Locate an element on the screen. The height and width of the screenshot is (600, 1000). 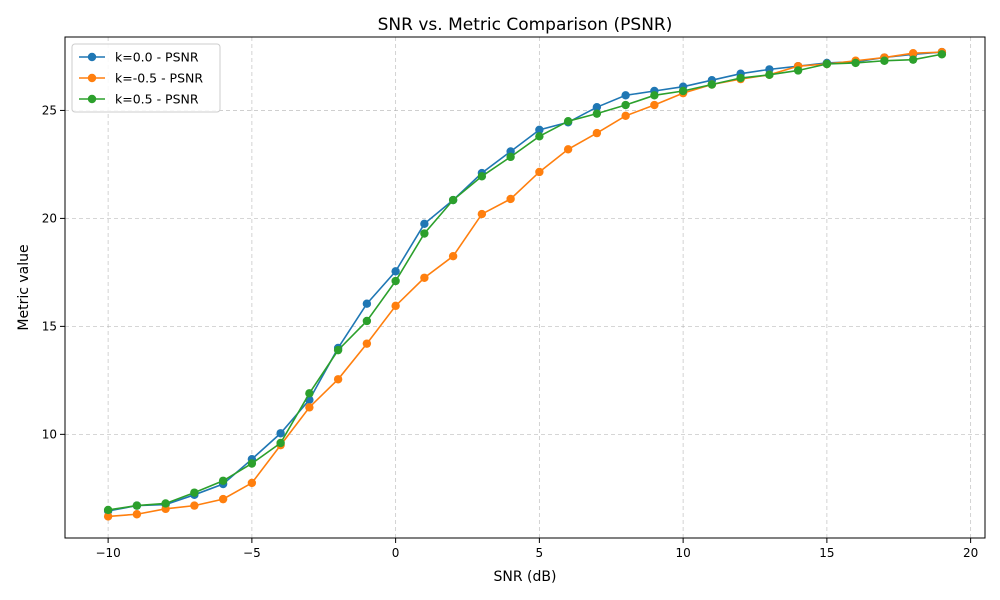
y-axis: 10 15 20 25 is located at coordinates (53, 272).